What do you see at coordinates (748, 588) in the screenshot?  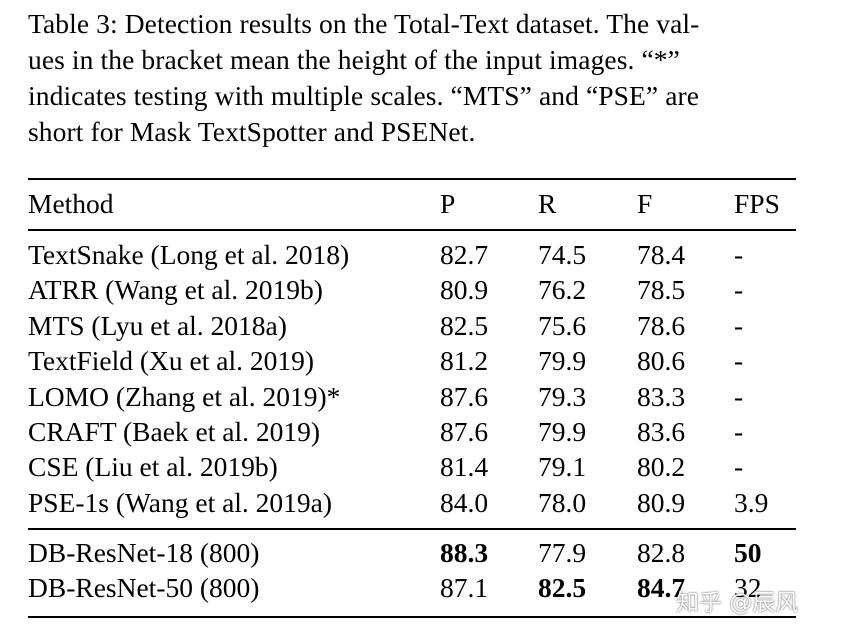 I see `cell-fps: 32` at bounding box center [748, 588].